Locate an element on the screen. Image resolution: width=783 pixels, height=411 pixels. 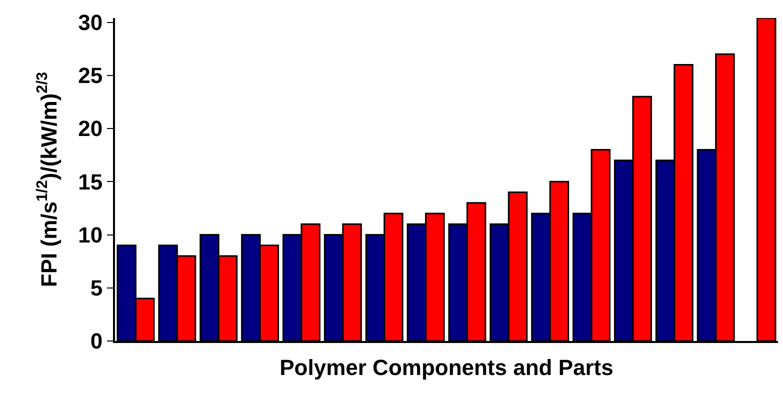
y-tick-label: 15 is located at coordinates (90, 181).